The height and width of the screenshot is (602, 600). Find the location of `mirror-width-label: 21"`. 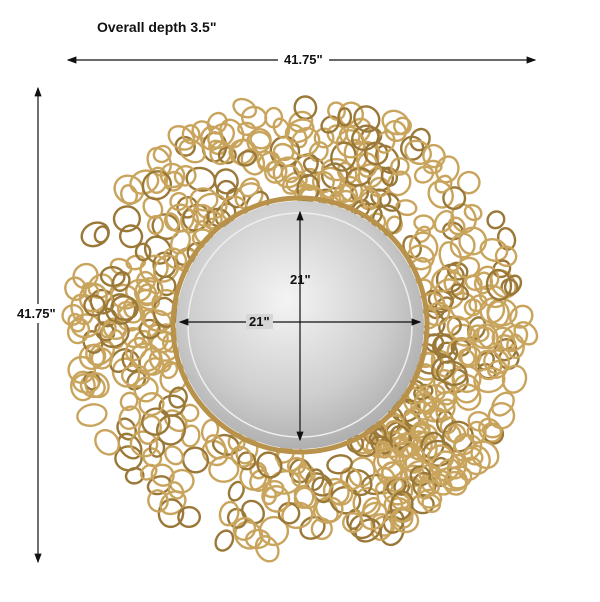

mirror-width-label: 21" is located at coordinates (259, 321).